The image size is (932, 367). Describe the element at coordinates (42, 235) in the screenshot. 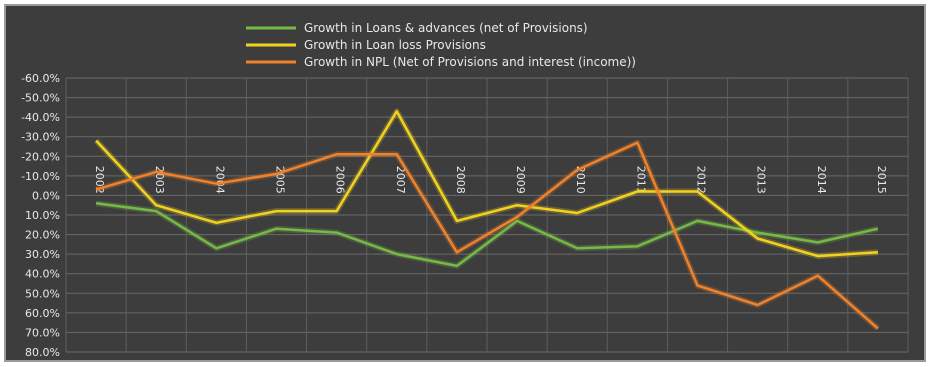

I see `y-tick-label: 20.0%` at that location.